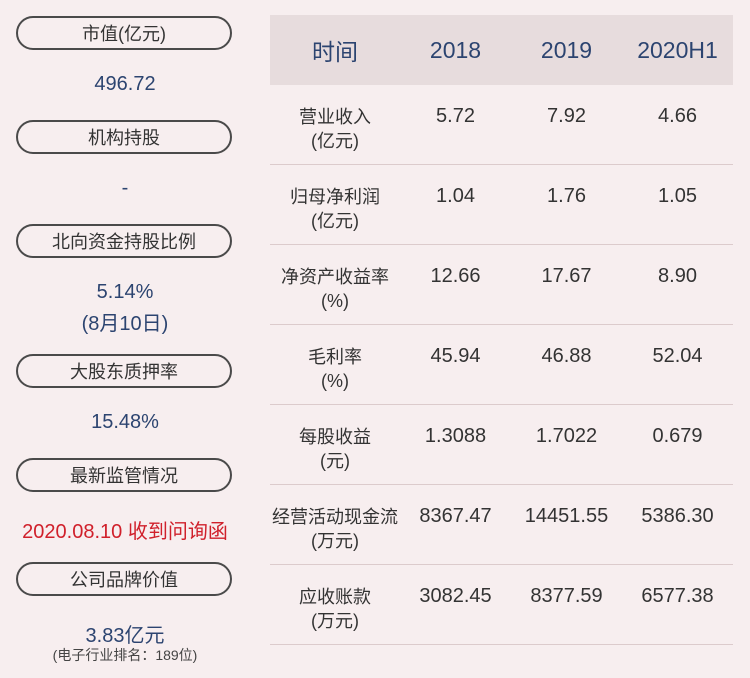  I want to click on cell-value: 52.04, so click(677, 356).